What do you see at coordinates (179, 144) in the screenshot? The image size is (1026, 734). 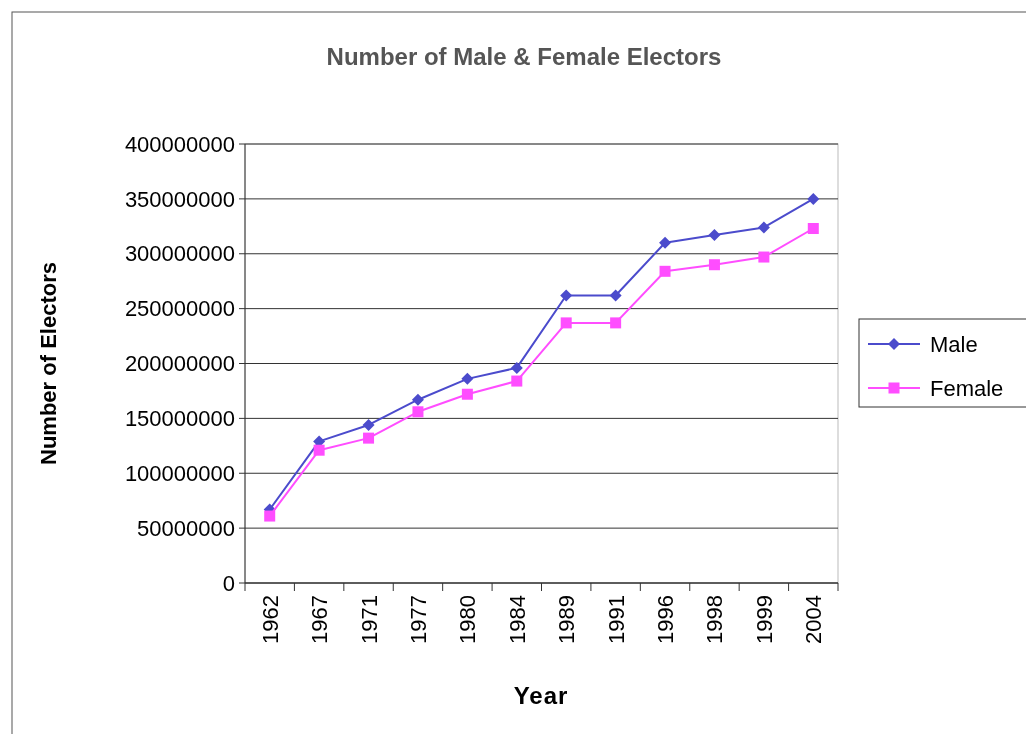 I see `y-tick-label: 400000000` at bounding box center [179, 144].